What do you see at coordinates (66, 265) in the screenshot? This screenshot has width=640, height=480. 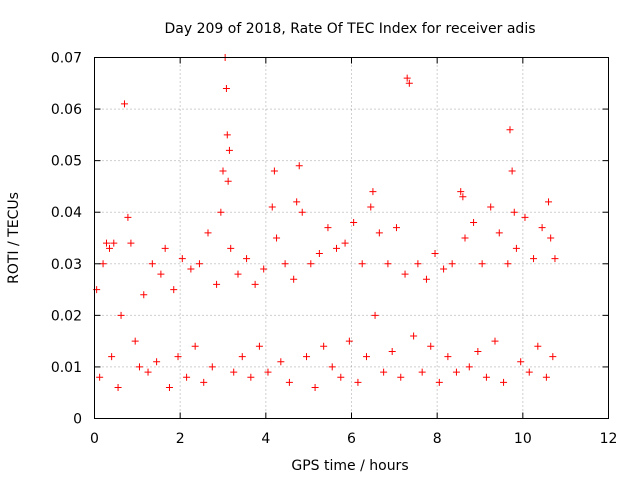 I see `y-tick-label: 0.03` at bounding box center [66, 265].